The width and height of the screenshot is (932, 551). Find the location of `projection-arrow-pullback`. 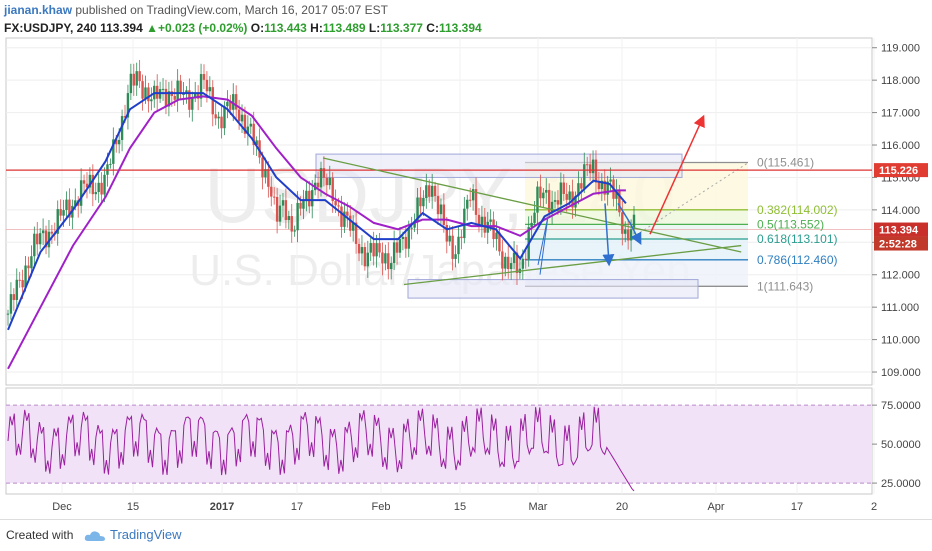

projection-arrow-pullback is located at coordinates (629, 223).